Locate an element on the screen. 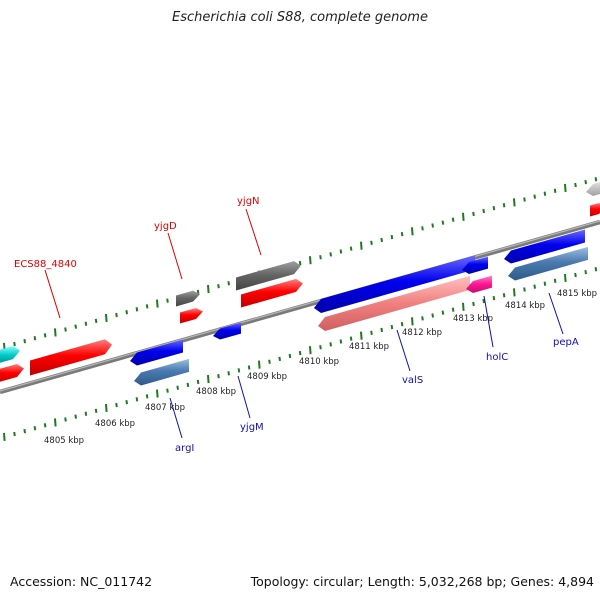 The image size is (600, 600). leader-holC is located at coordinates (488, 321).